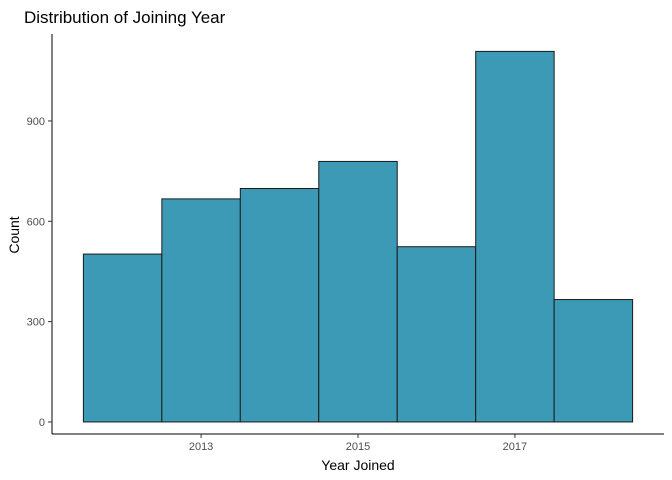 This screenshot has width=672, height=480. I want to click on y-tick-label: 0, so click(42, 423).